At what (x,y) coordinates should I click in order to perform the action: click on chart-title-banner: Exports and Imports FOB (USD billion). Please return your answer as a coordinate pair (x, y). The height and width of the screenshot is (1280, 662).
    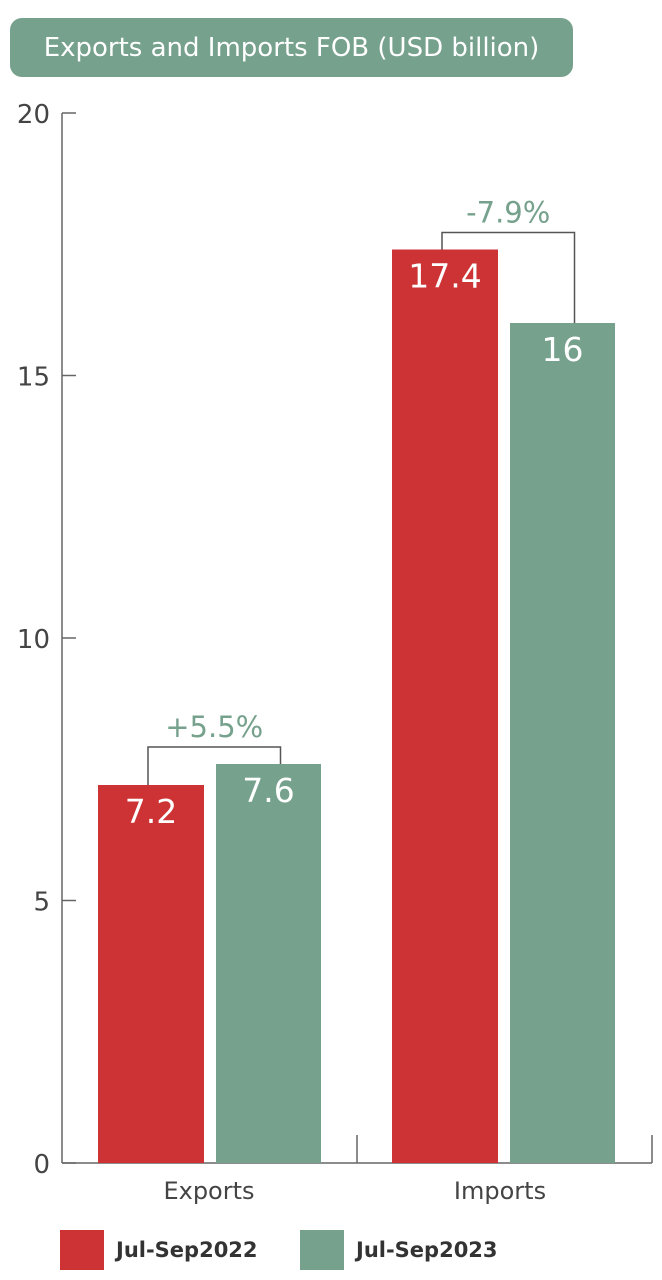
    Looking at the image, I should click on (291, 47).